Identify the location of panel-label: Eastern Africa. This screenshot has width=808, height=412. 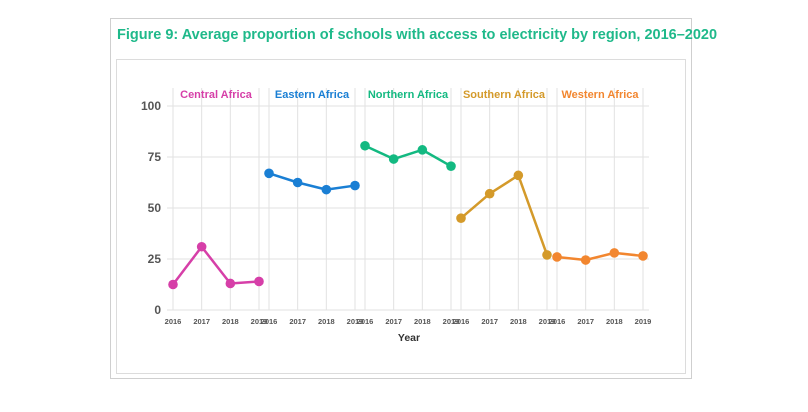
(312, 95).